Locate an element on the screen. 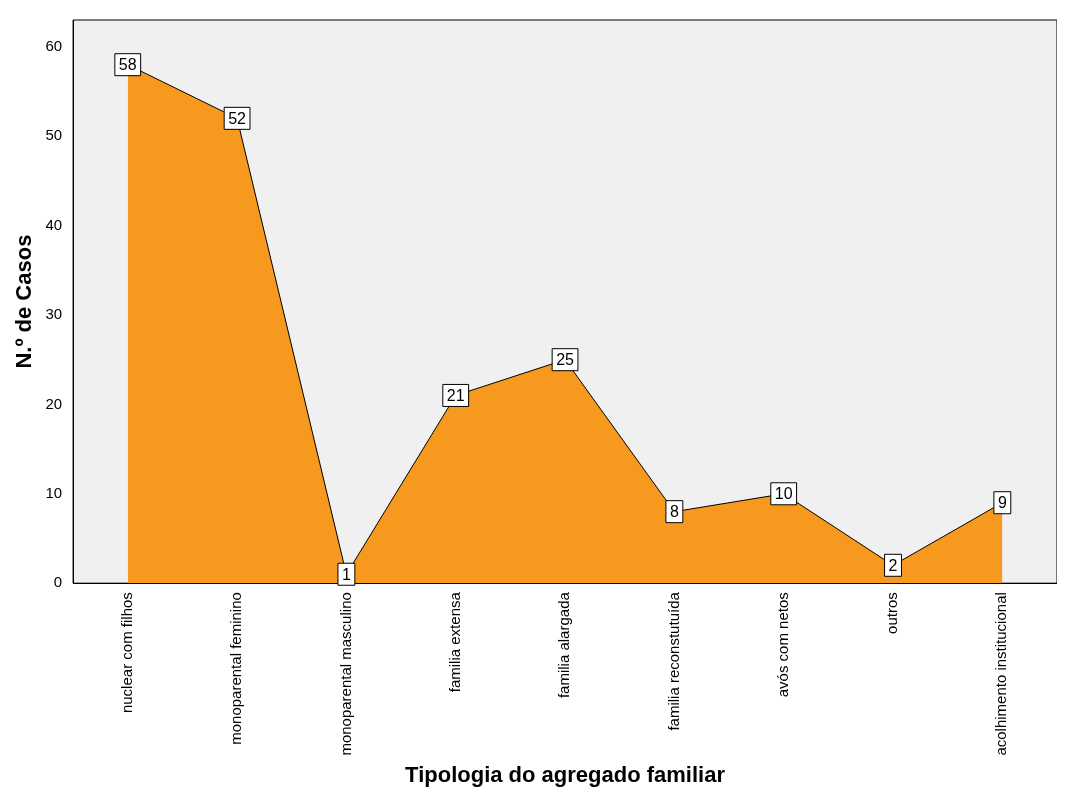  data-label: 9 is located at coordinates (1002, 503).